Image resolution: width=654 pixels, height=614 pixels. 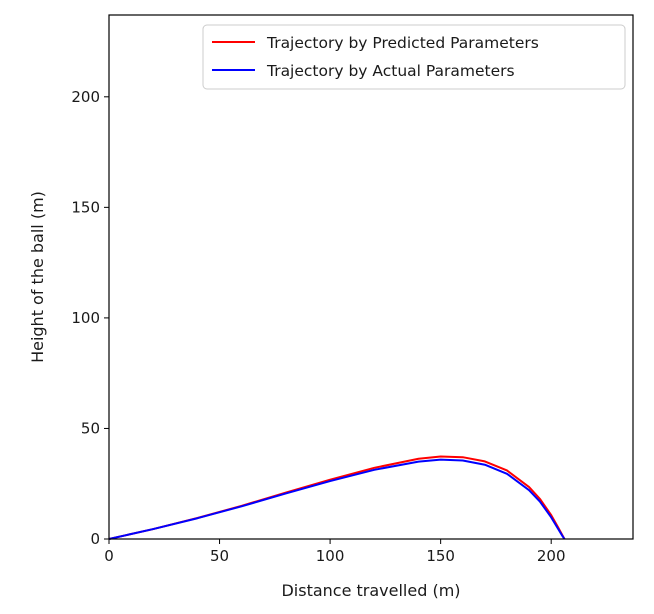 I want to click on y-tick-label: 150, so click(x=85, y=207).